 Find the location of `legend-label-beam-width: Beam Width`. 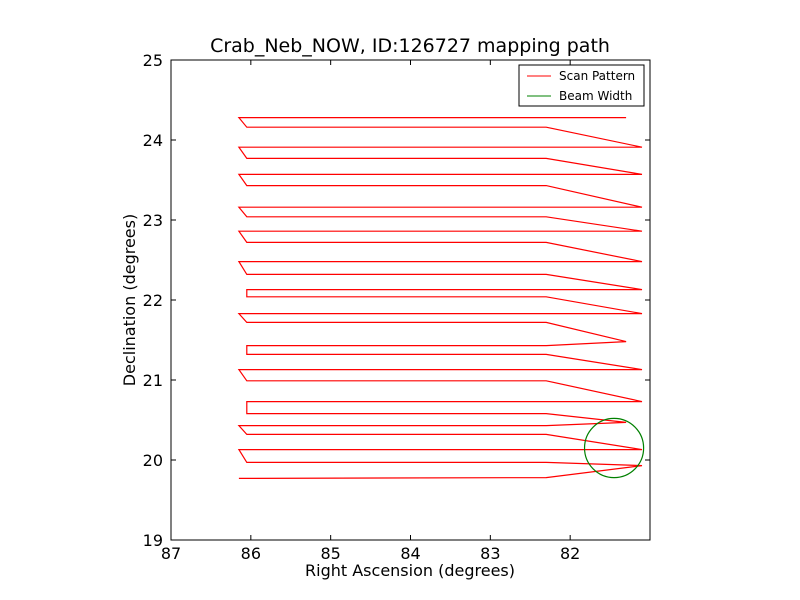

legend-label-beam-width: Beam Width is located at coordinates (595, 96).